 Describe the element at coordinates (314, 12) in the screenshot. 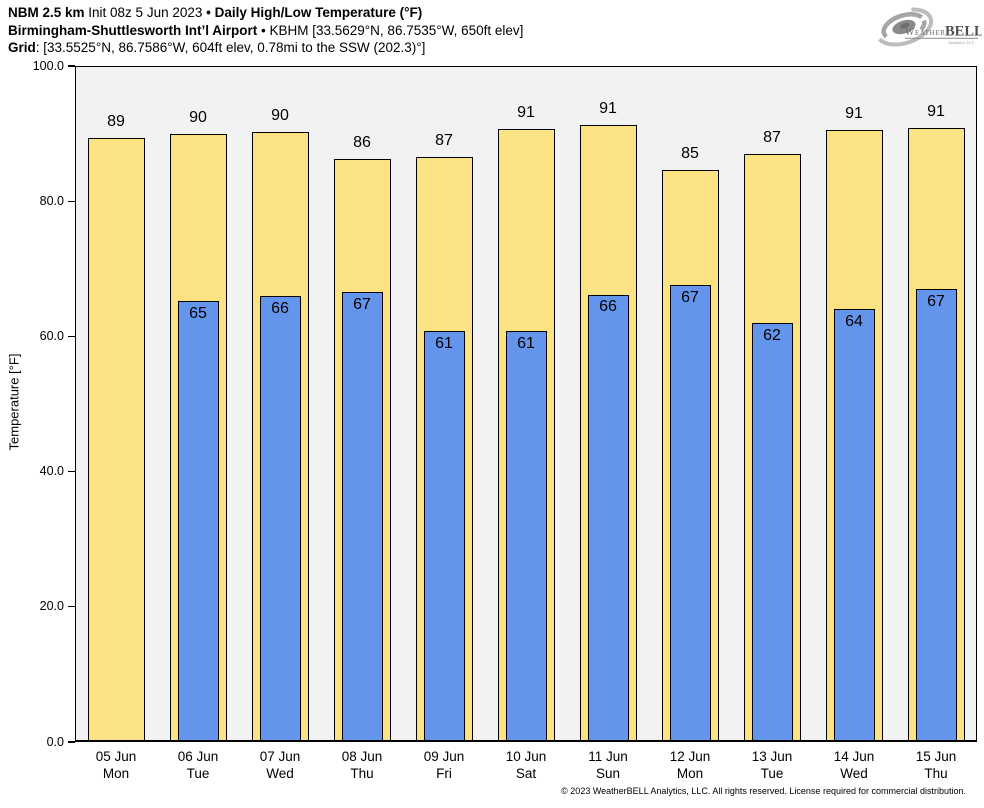

I see `chart-title: • Daily High/Low Temperature (°F)` at that location.